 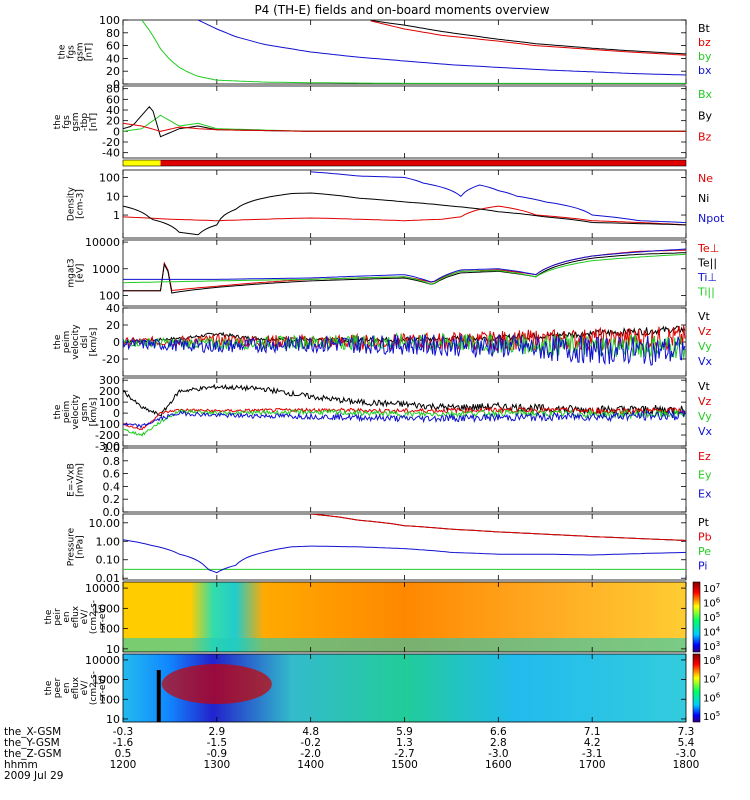 What do you see at coordinates (94, 412) in the screenshot?
I see `y-axis-label: [km/s]` at bounding box center [94, 412].